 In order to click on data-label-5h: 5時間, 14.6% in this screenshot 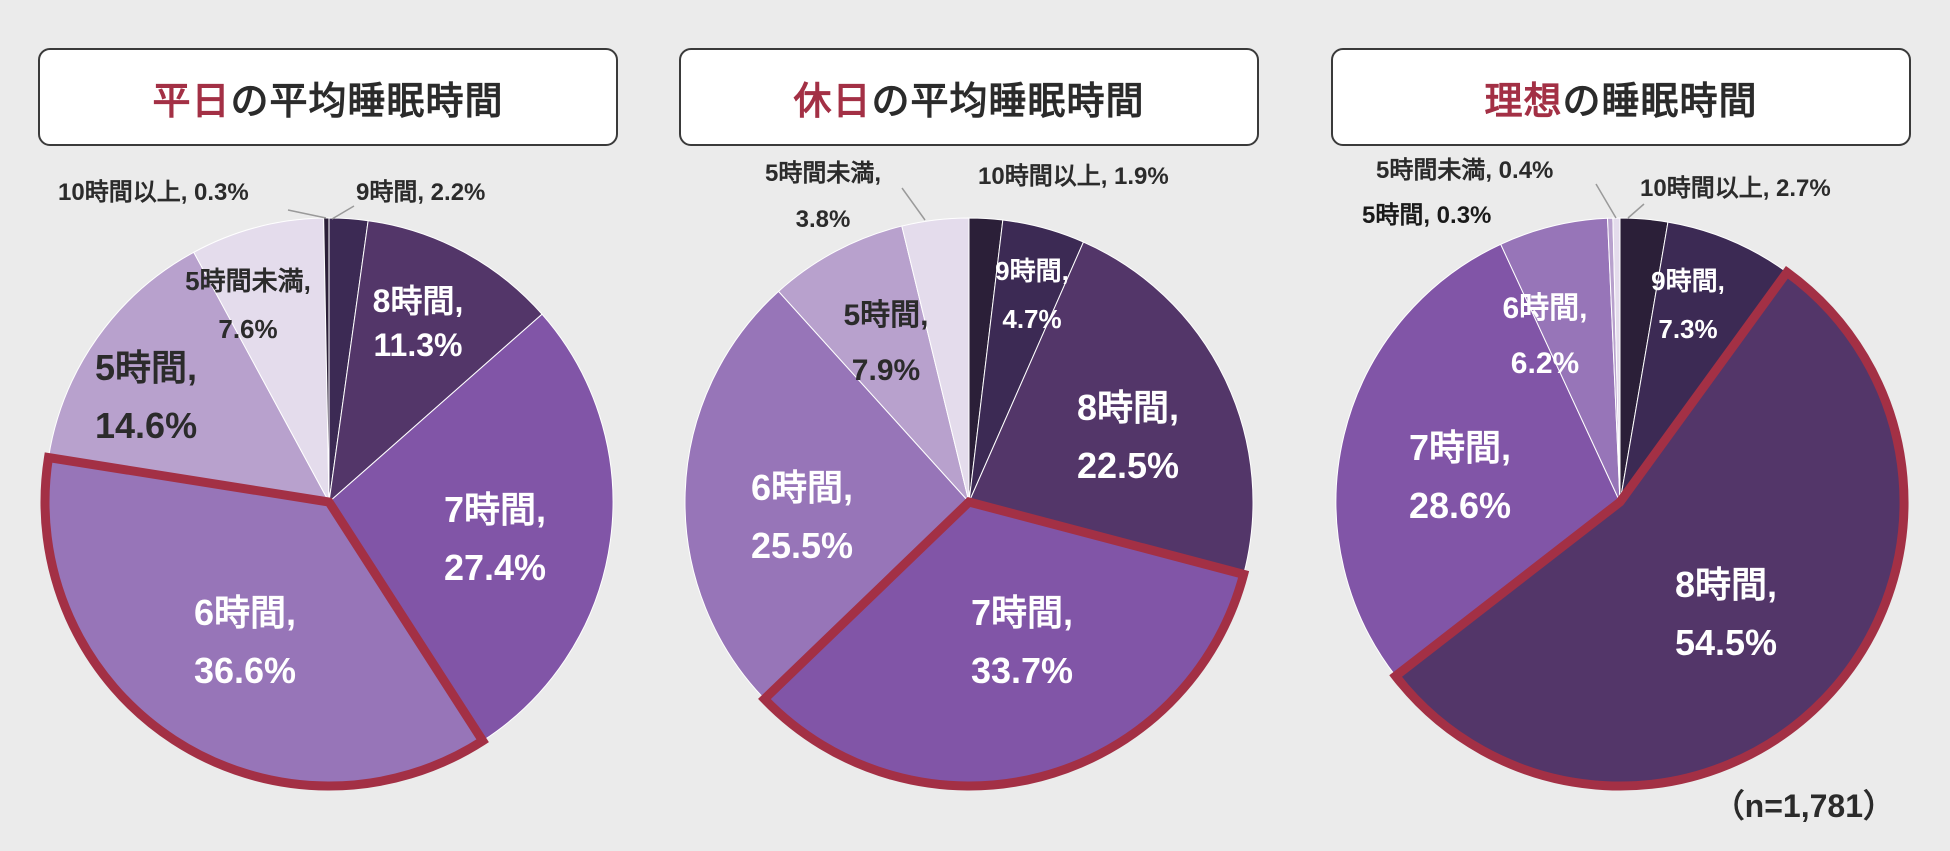, I will do `click(146, 396)`.